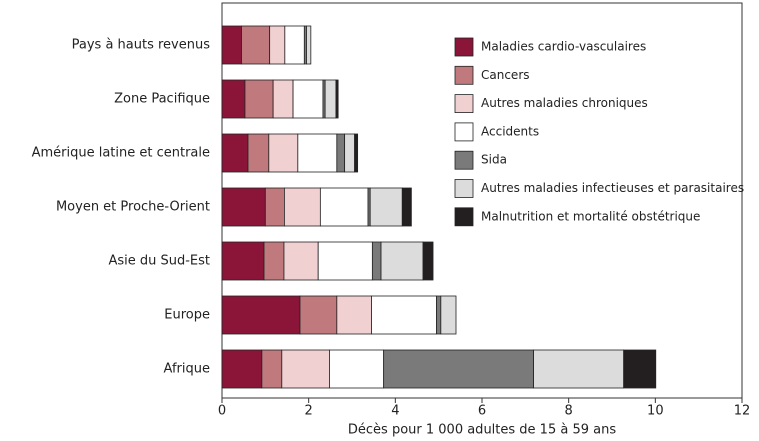 The image size is (759, 441). Describe the element at coordinates (510, 131) in the screenshot. I see `legend-label: Accidents` at that location.